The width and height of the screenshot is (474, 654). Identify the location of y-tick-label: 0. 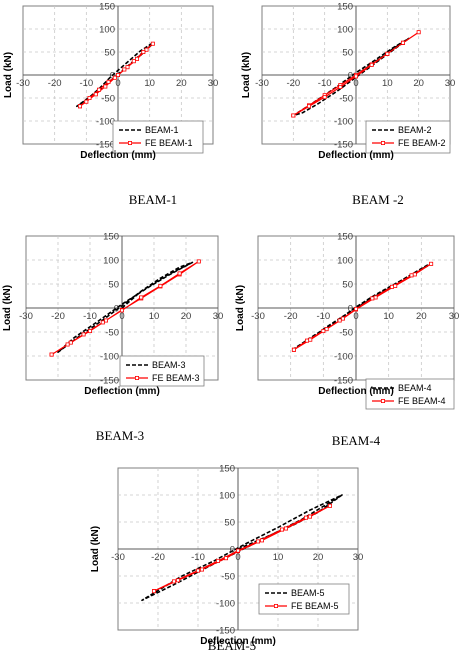
(350, 76).